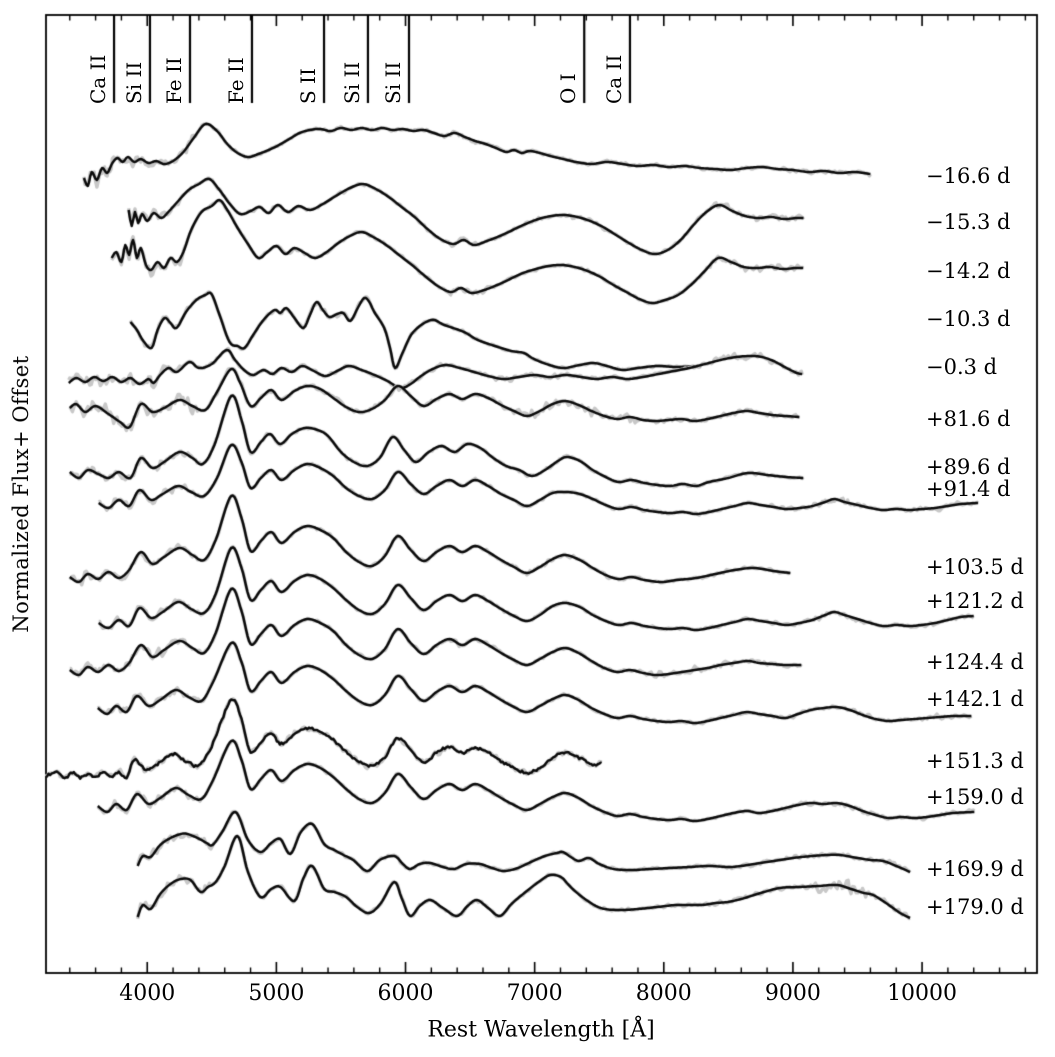  Describe the element at coordinates (975, 869) in the screenshot. I see `epoch-label-14: +169.9 d` at that location.